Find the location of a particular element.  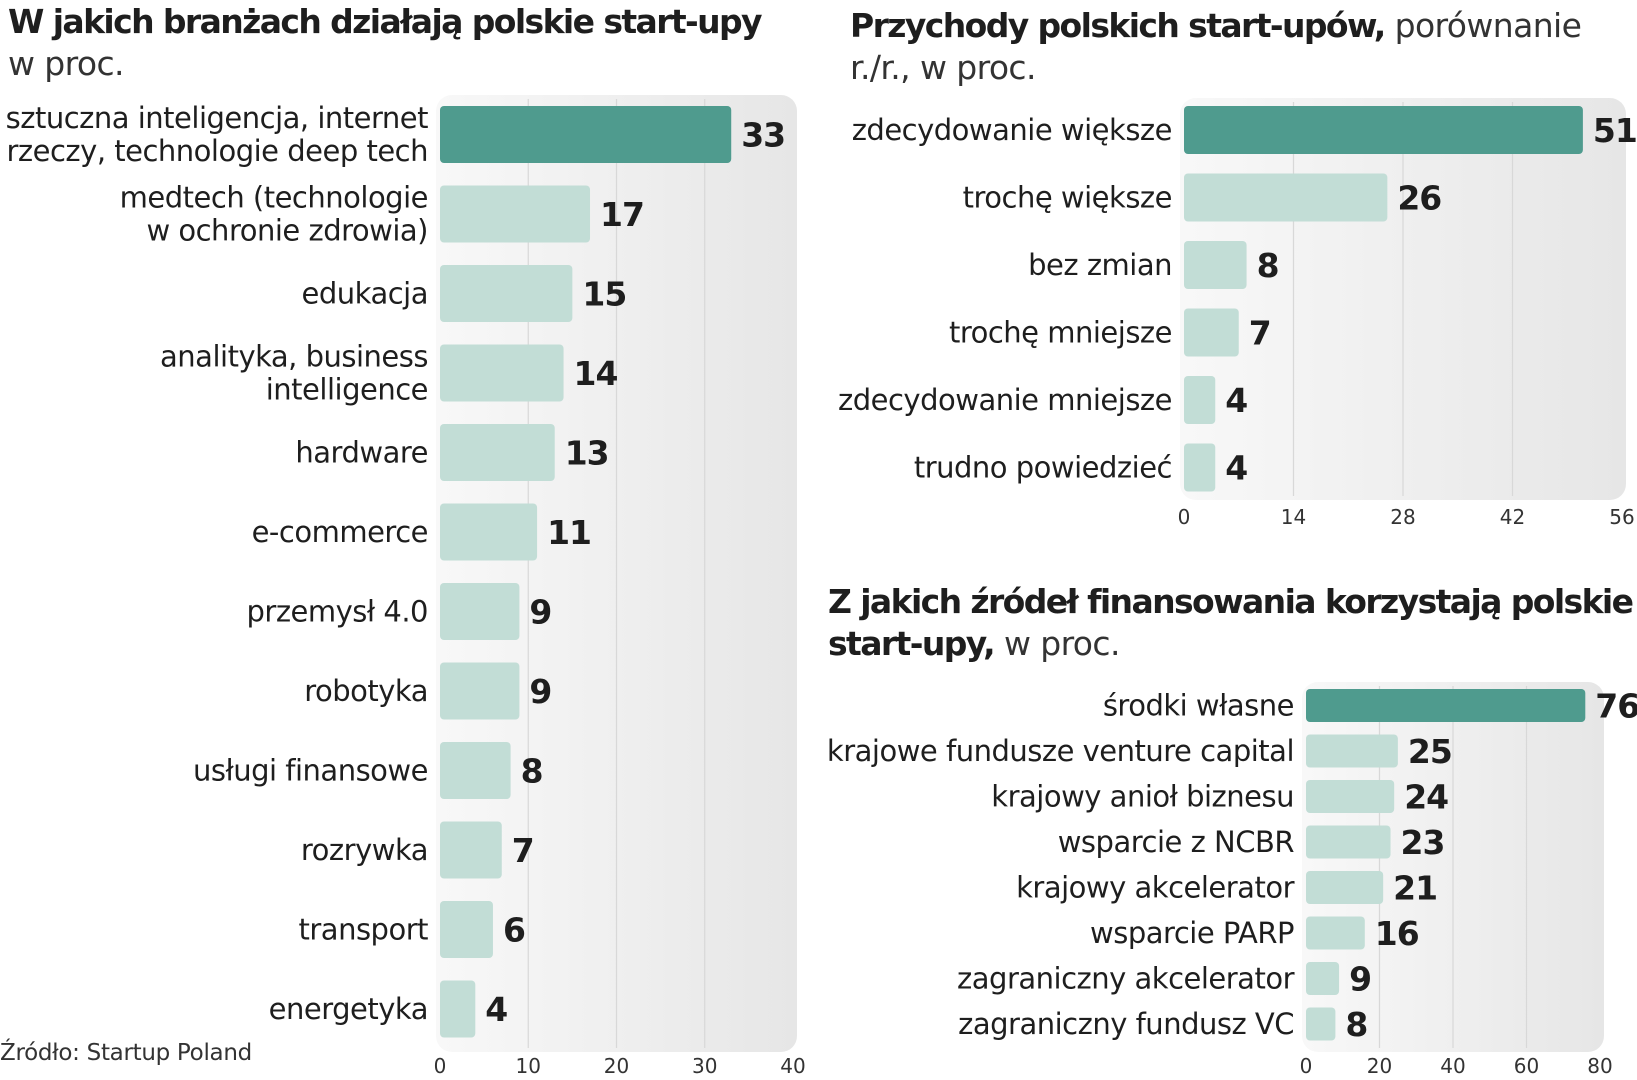

chart3-value-label: 76 is located at coordinates (1616, 706).